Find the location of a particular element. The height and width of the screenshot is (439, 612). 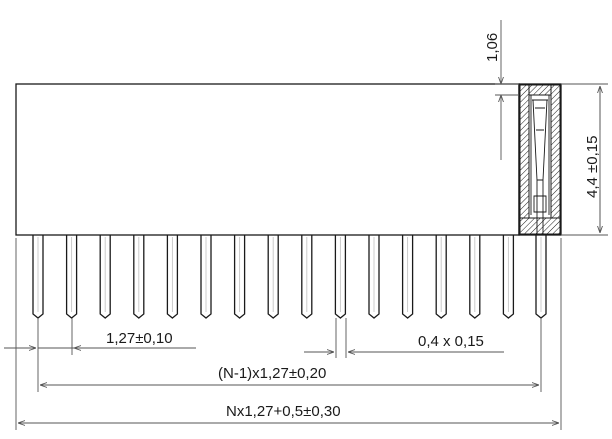

dim-overall-length: Nx1,27+0,5±0,30 is located at coordinates (288, 413).